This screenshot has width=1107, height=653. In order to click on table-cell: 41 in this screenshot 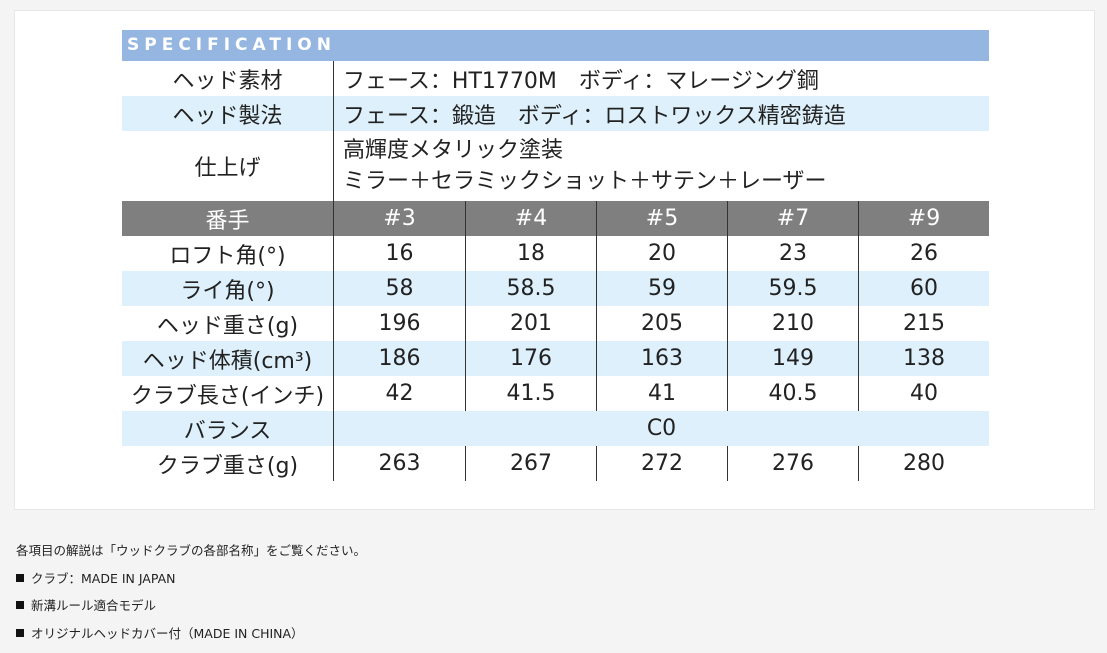, I will do `click(661, 393)`.